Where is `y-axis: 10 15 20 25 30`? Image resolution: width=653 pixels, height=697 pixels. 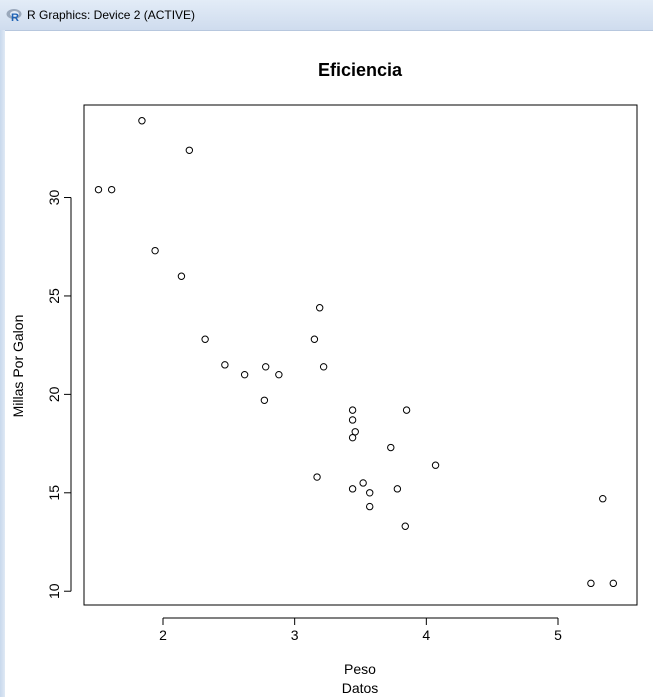
y-axis: 10 15 20 25 30 is located at coordinates (59, 394).